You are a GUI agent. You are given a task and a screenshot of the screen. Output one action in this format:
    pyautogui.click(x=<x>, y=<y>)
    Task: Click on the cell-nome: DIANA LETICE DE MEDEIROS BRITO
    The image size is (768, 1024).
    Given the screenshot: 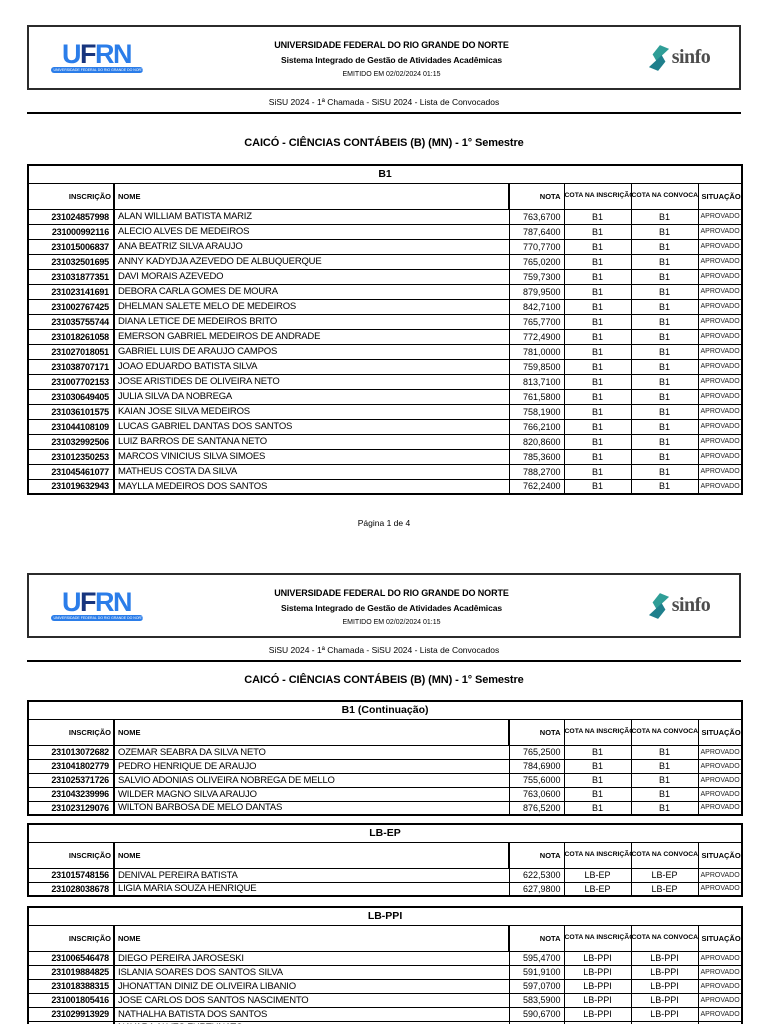 What is the action you would take?
    pyautogui.click(x=311, y=321)
    